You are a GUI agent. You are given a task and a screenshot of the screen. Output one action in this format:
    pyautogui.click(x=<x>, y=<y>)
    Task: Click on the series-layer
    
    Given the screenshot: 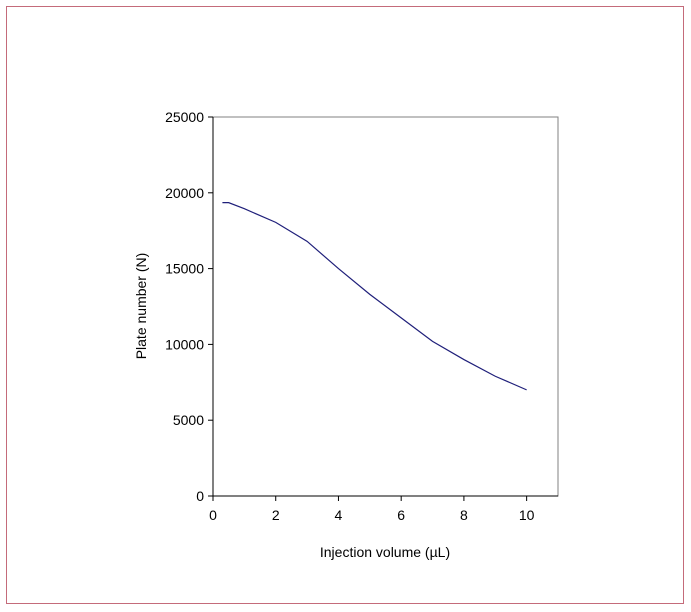 What is the action you would take?
    pyautogui.click(x=374, y=296)
    